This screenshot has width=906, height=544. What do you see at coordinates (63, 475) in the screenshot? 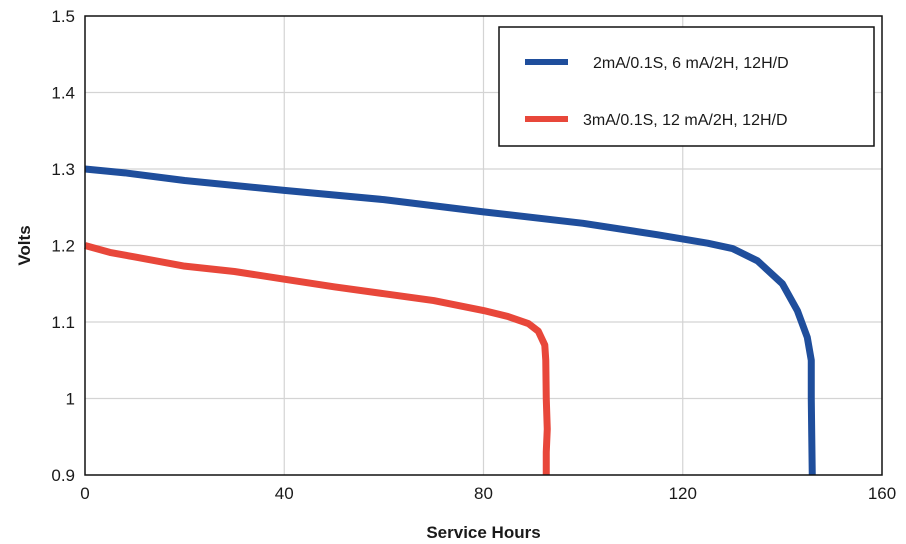
I see `y-tick-label: 0.9` at bounding box center [63, 475].